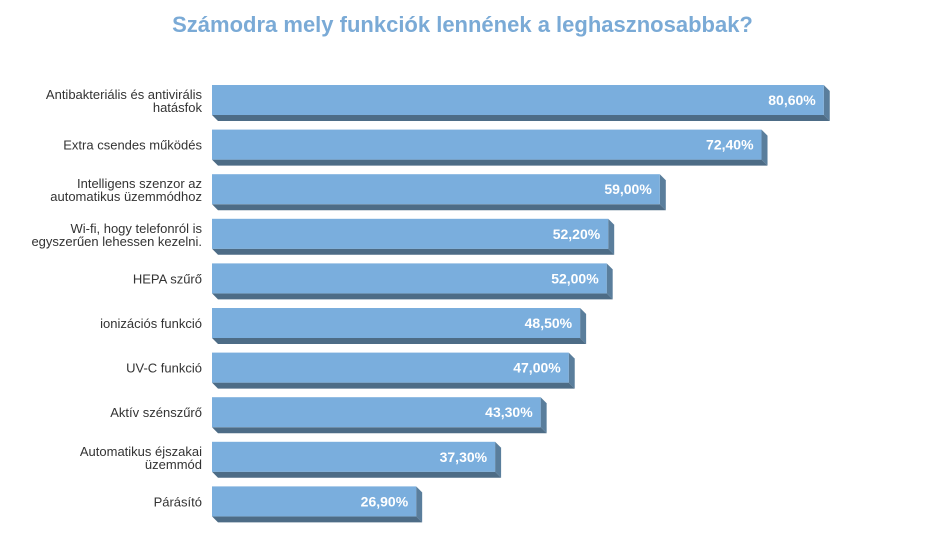 This screenshot has width=925, height=560. What do you see at coordinates (628, 189) in the screenshot?
I see `value-label-2: 59,00%` at bounding box center [628, 189].